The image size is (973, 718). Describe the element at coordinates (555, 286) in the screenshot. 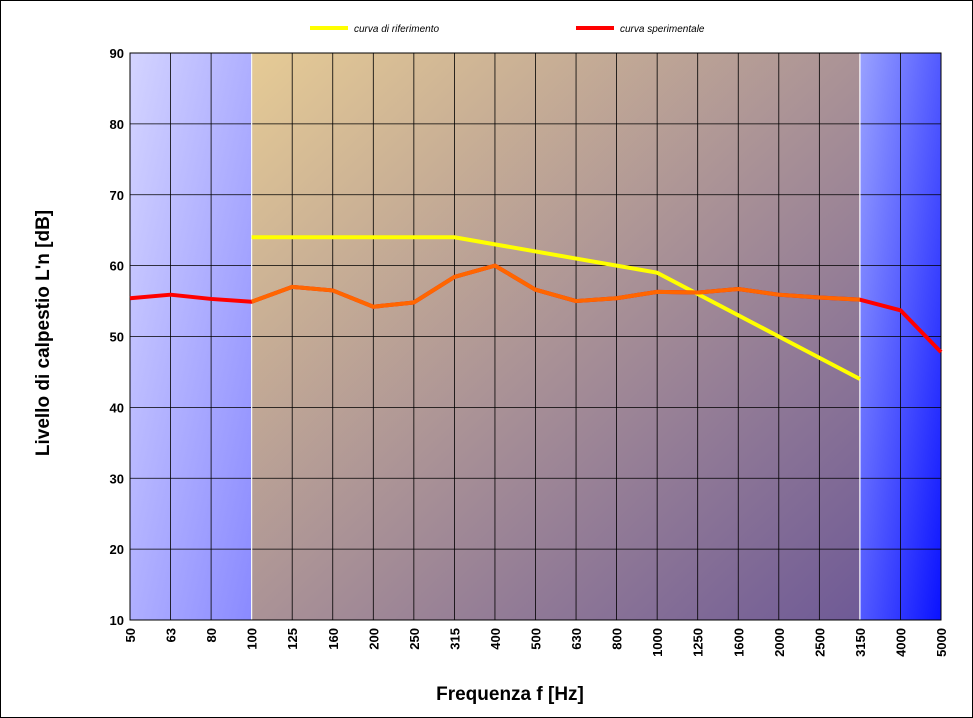

I see `series-line-curva-sperimentale-mid` at that location.